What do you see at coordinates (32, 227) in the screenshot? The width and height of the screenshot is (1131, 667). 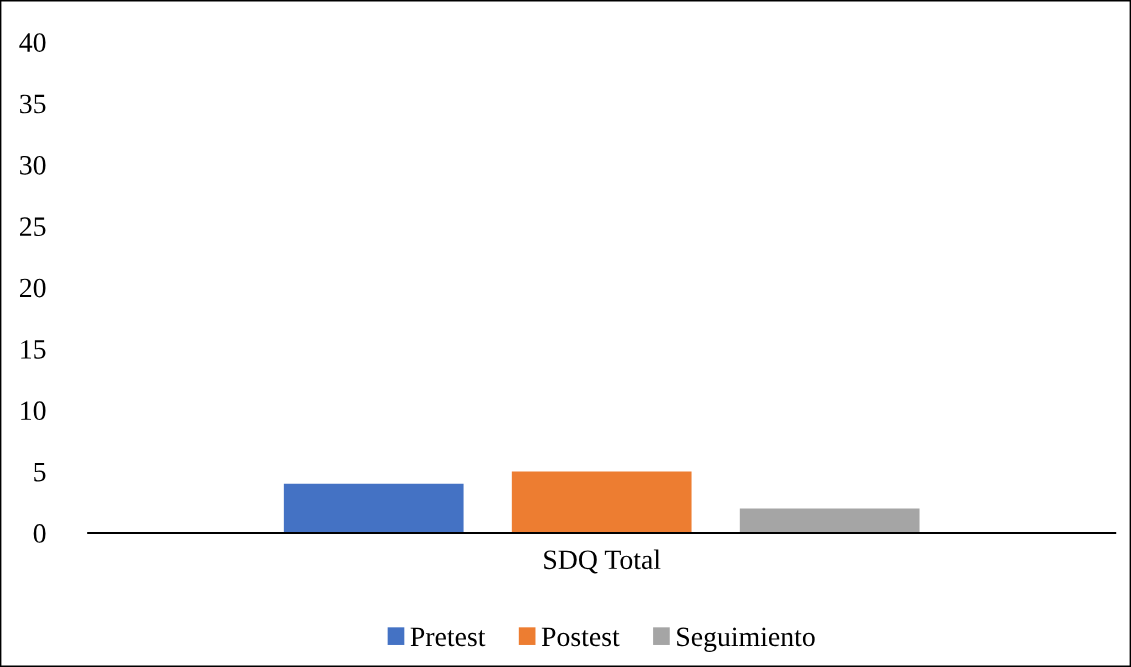 I see `y-tick-label: 25` at bounding box center [32, 227].